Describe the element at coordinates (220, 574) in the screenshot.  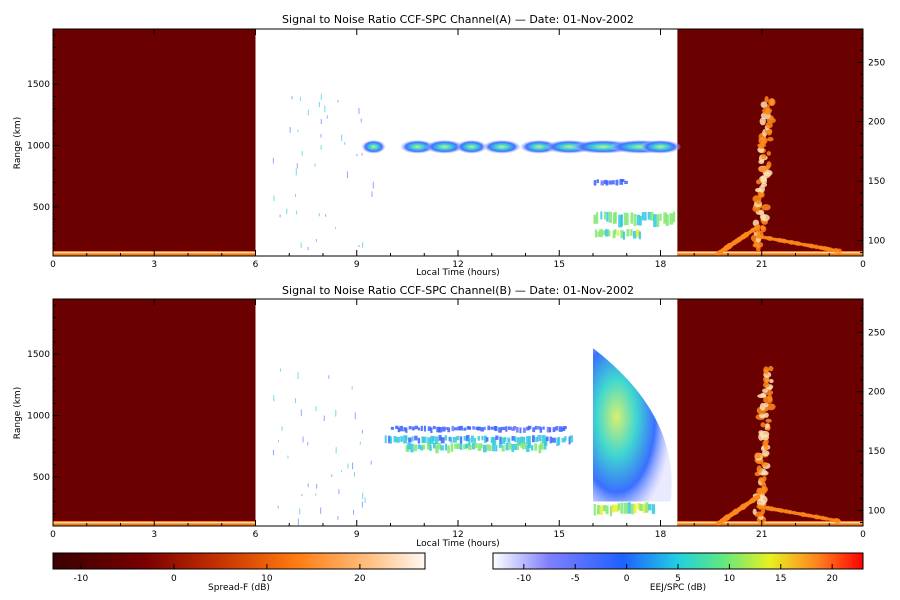
I see `colorbar-spread-f-ticks: -10 0 10 20` at that location.